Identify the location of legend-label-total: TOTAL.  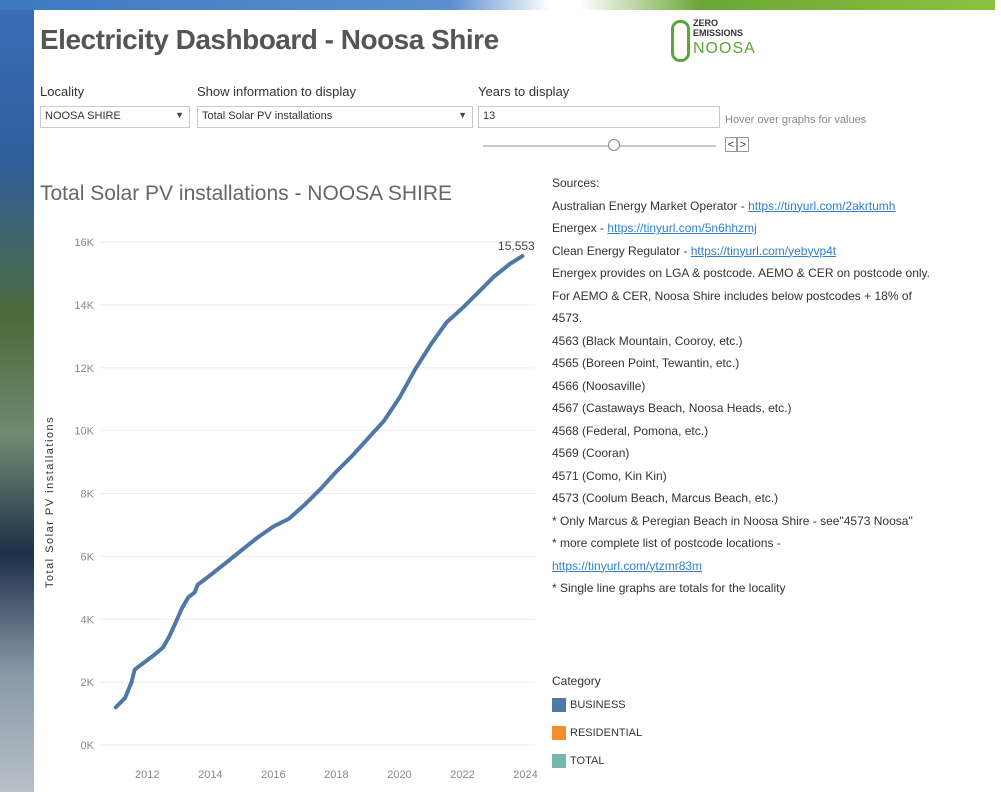
(587, 761).